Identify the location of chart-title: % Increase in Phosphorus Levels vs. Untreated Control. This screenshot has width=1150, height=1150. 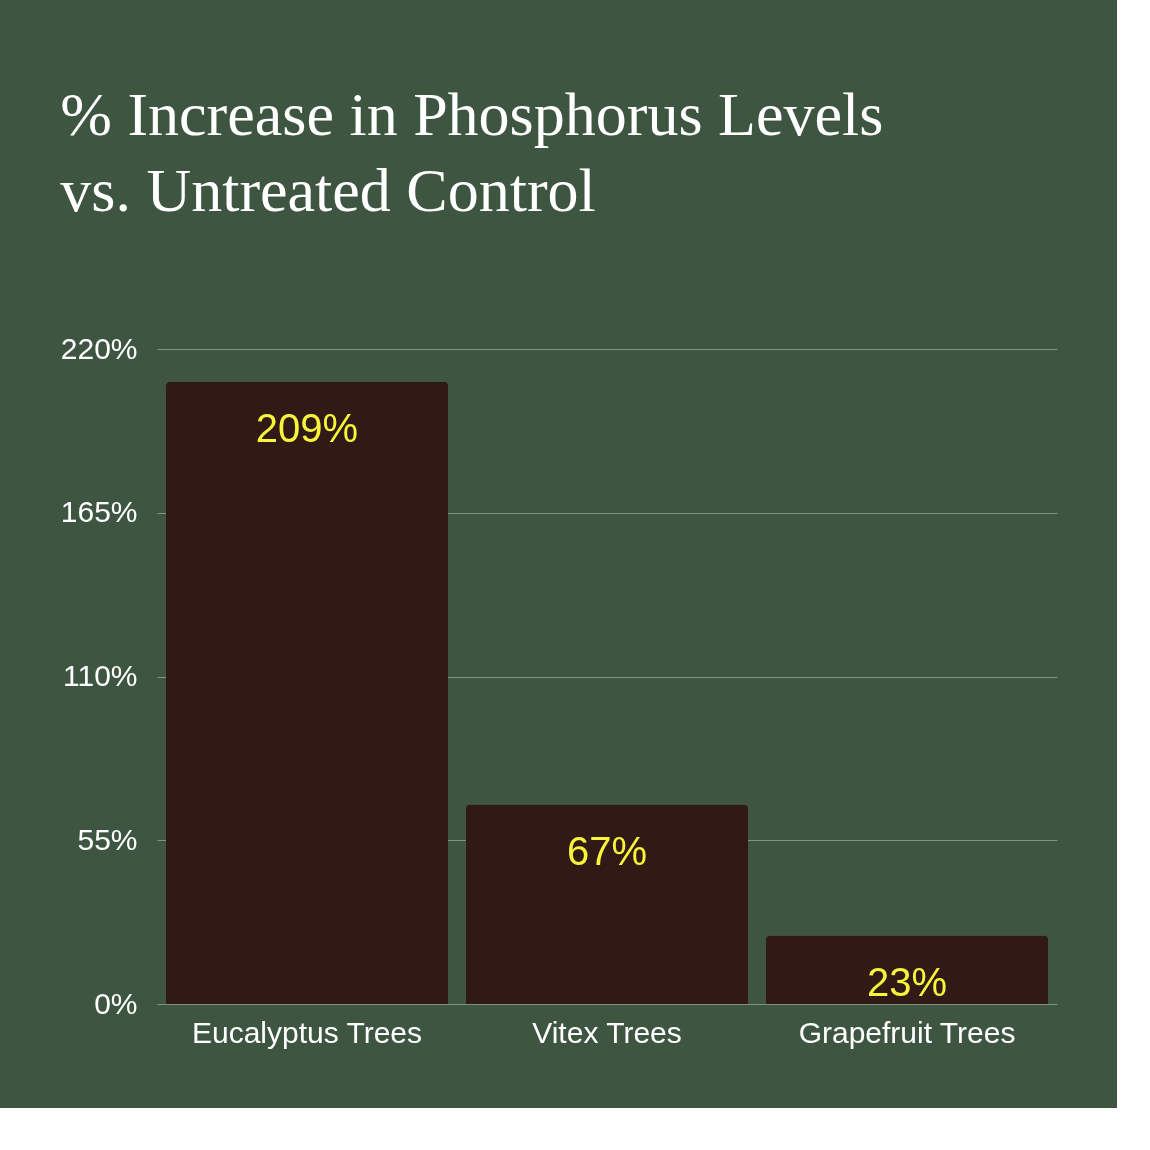
(472, 152).